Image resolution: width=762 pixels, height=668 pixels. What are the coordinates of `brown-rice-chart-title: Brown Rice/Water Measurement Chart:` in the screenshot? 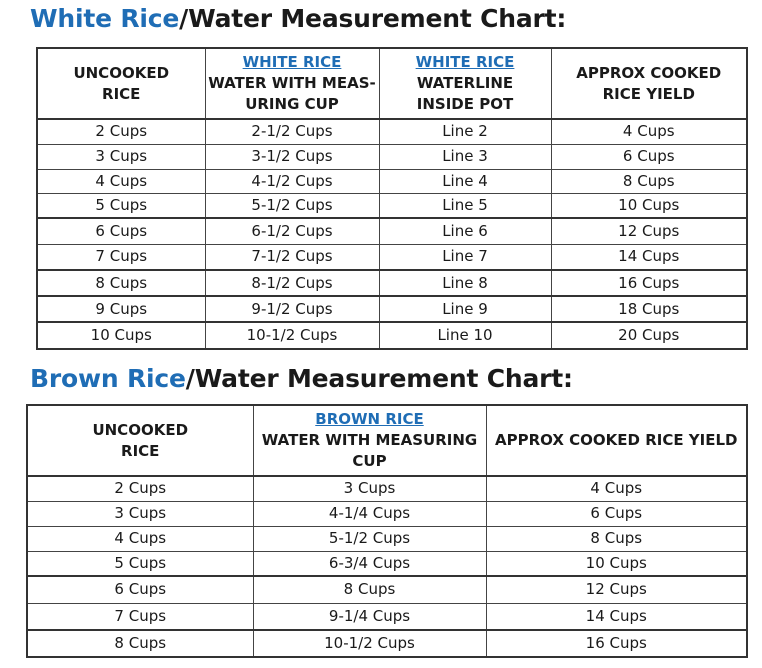 It's located at (301, 378).